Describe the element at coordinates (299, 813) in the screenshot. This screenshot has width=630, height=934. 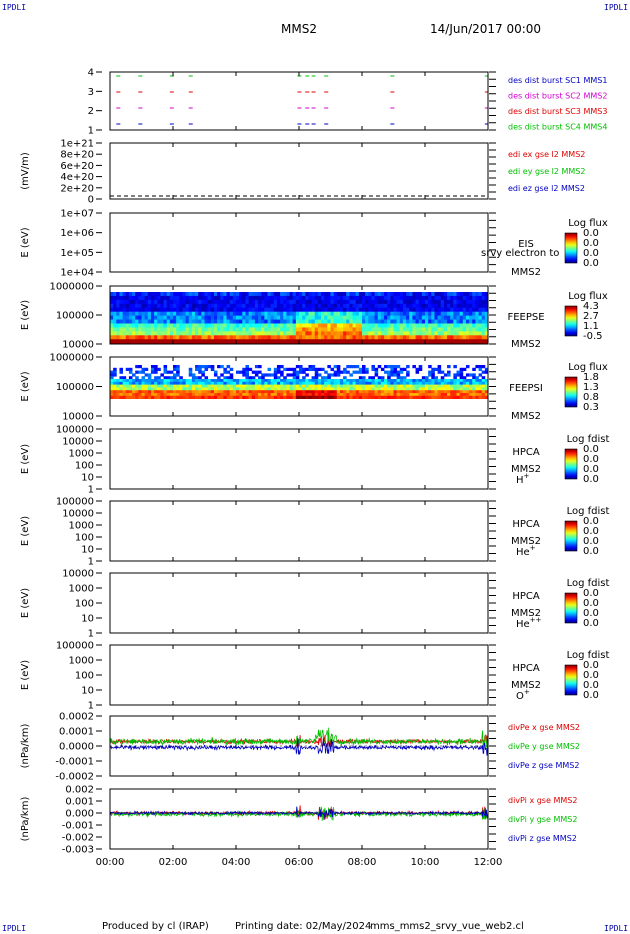
I see `series-line` at that location.